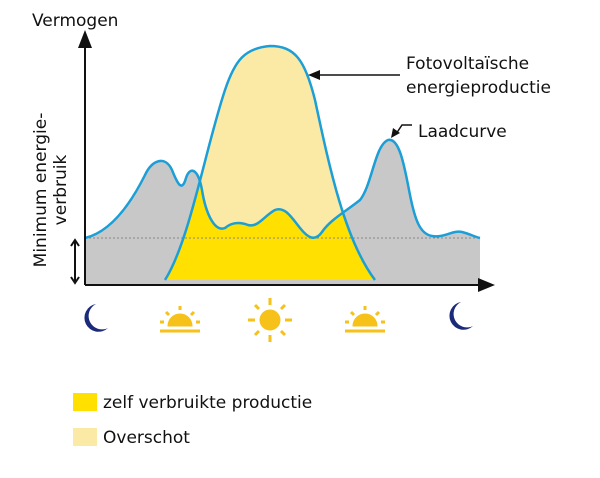  I want to click on pv-arrow-head, so click(314, 75).